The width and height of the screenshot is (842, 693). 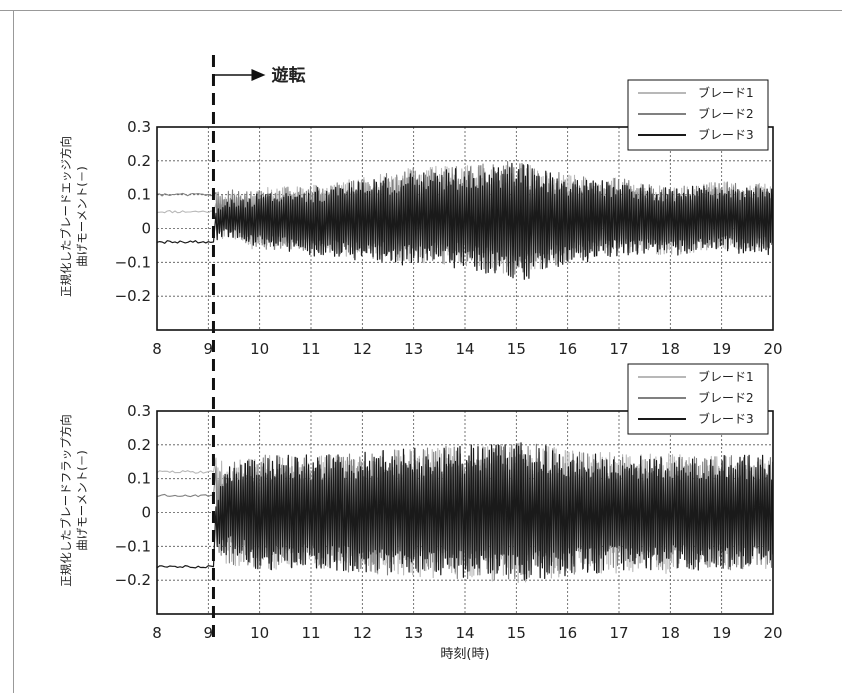 I want to click on frame-left-border, so click(x=13, y=351).